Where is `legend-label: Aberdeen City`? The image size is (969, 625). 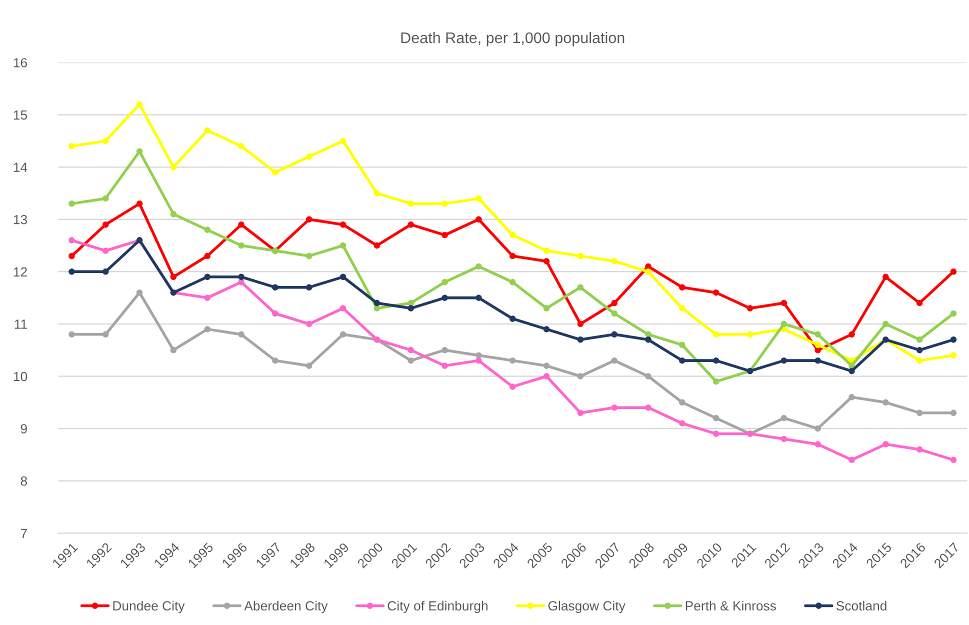 legend-label: Aberdeen City is located at coordinates (286, 607).